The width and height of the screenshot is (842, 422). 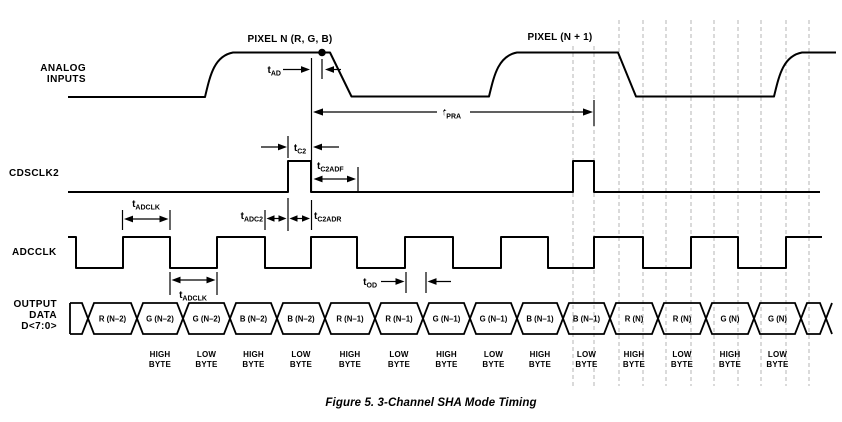 What do you see at coordinates (370, 283) in the screenshot?
I see `tod-label: tOD` at bounding box center [370, 283].